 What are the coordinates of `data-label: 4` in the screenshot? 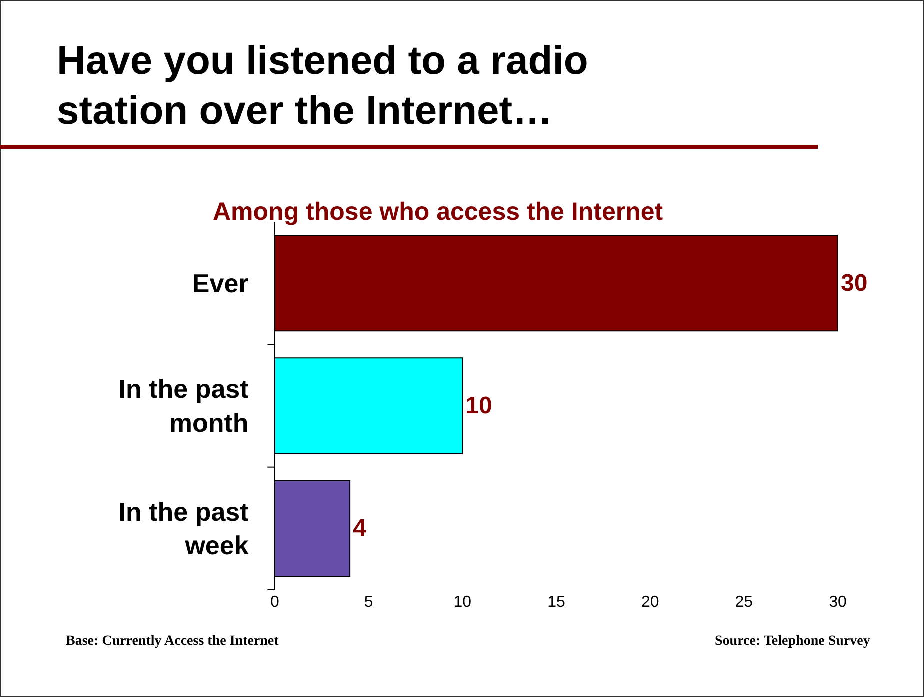 It's located at (360, 528).